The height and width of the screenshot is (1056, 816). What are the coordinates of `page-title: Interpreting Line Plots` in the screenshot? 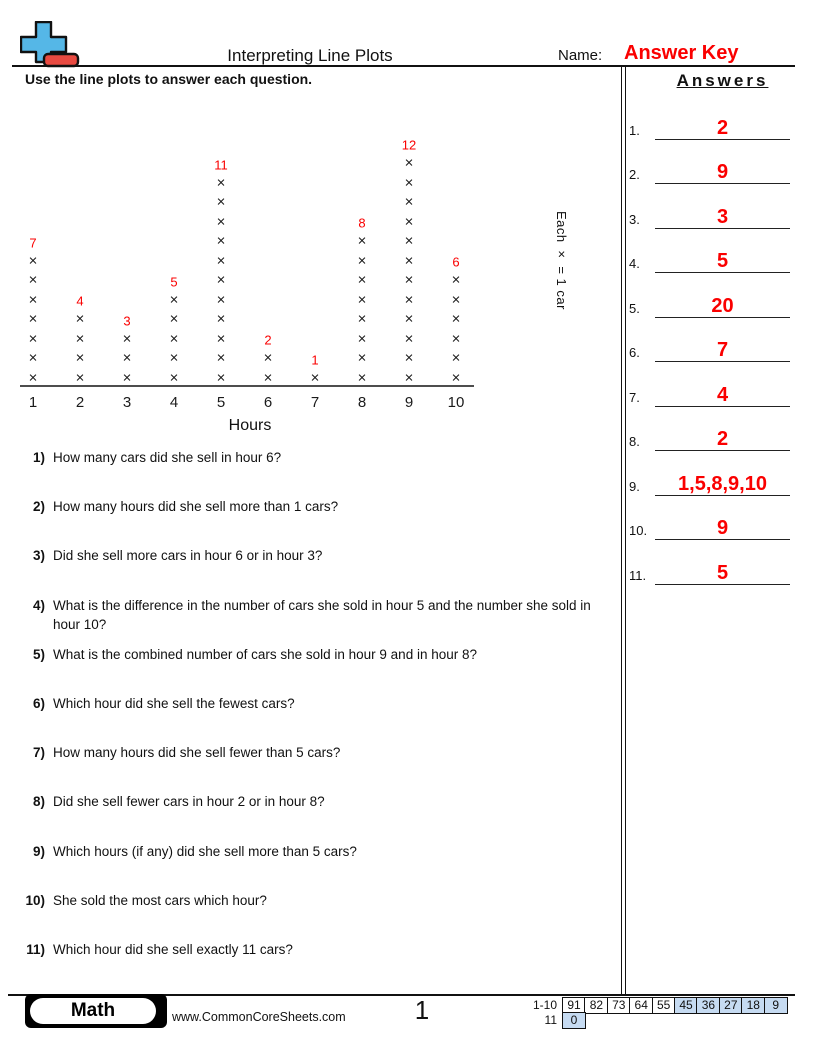 It's located at (310, 55).